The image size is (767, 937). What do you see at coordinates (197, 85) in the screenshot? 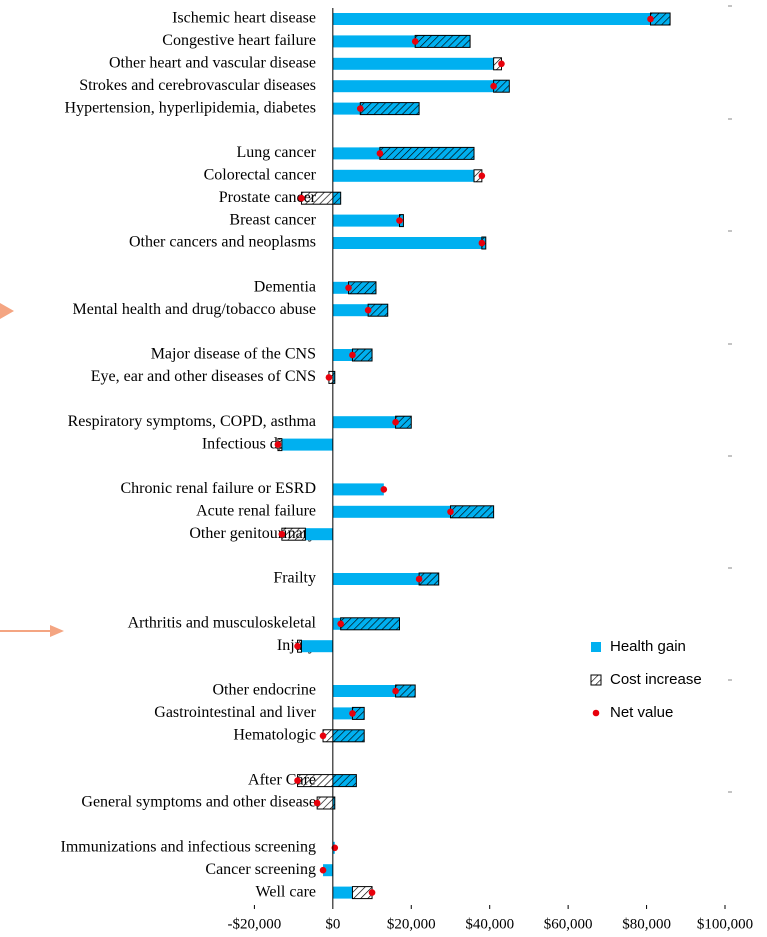
I see `category-label: Strokes and cerebrovascular diseases` at bounding box center [197, 85].